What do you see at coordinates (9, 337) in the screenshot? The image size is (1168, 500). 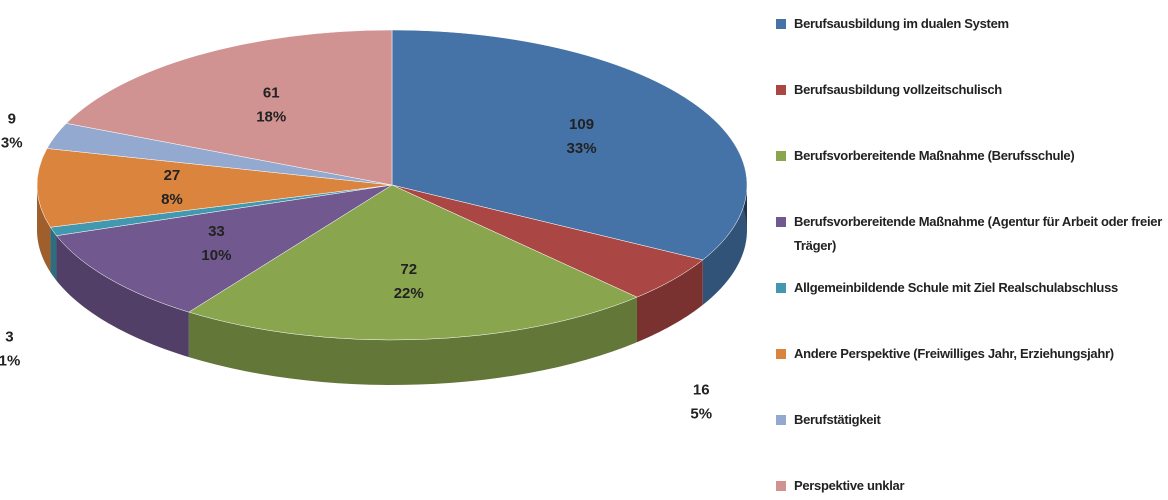 I see `data-label: 3` at bounding box center [9, 337].